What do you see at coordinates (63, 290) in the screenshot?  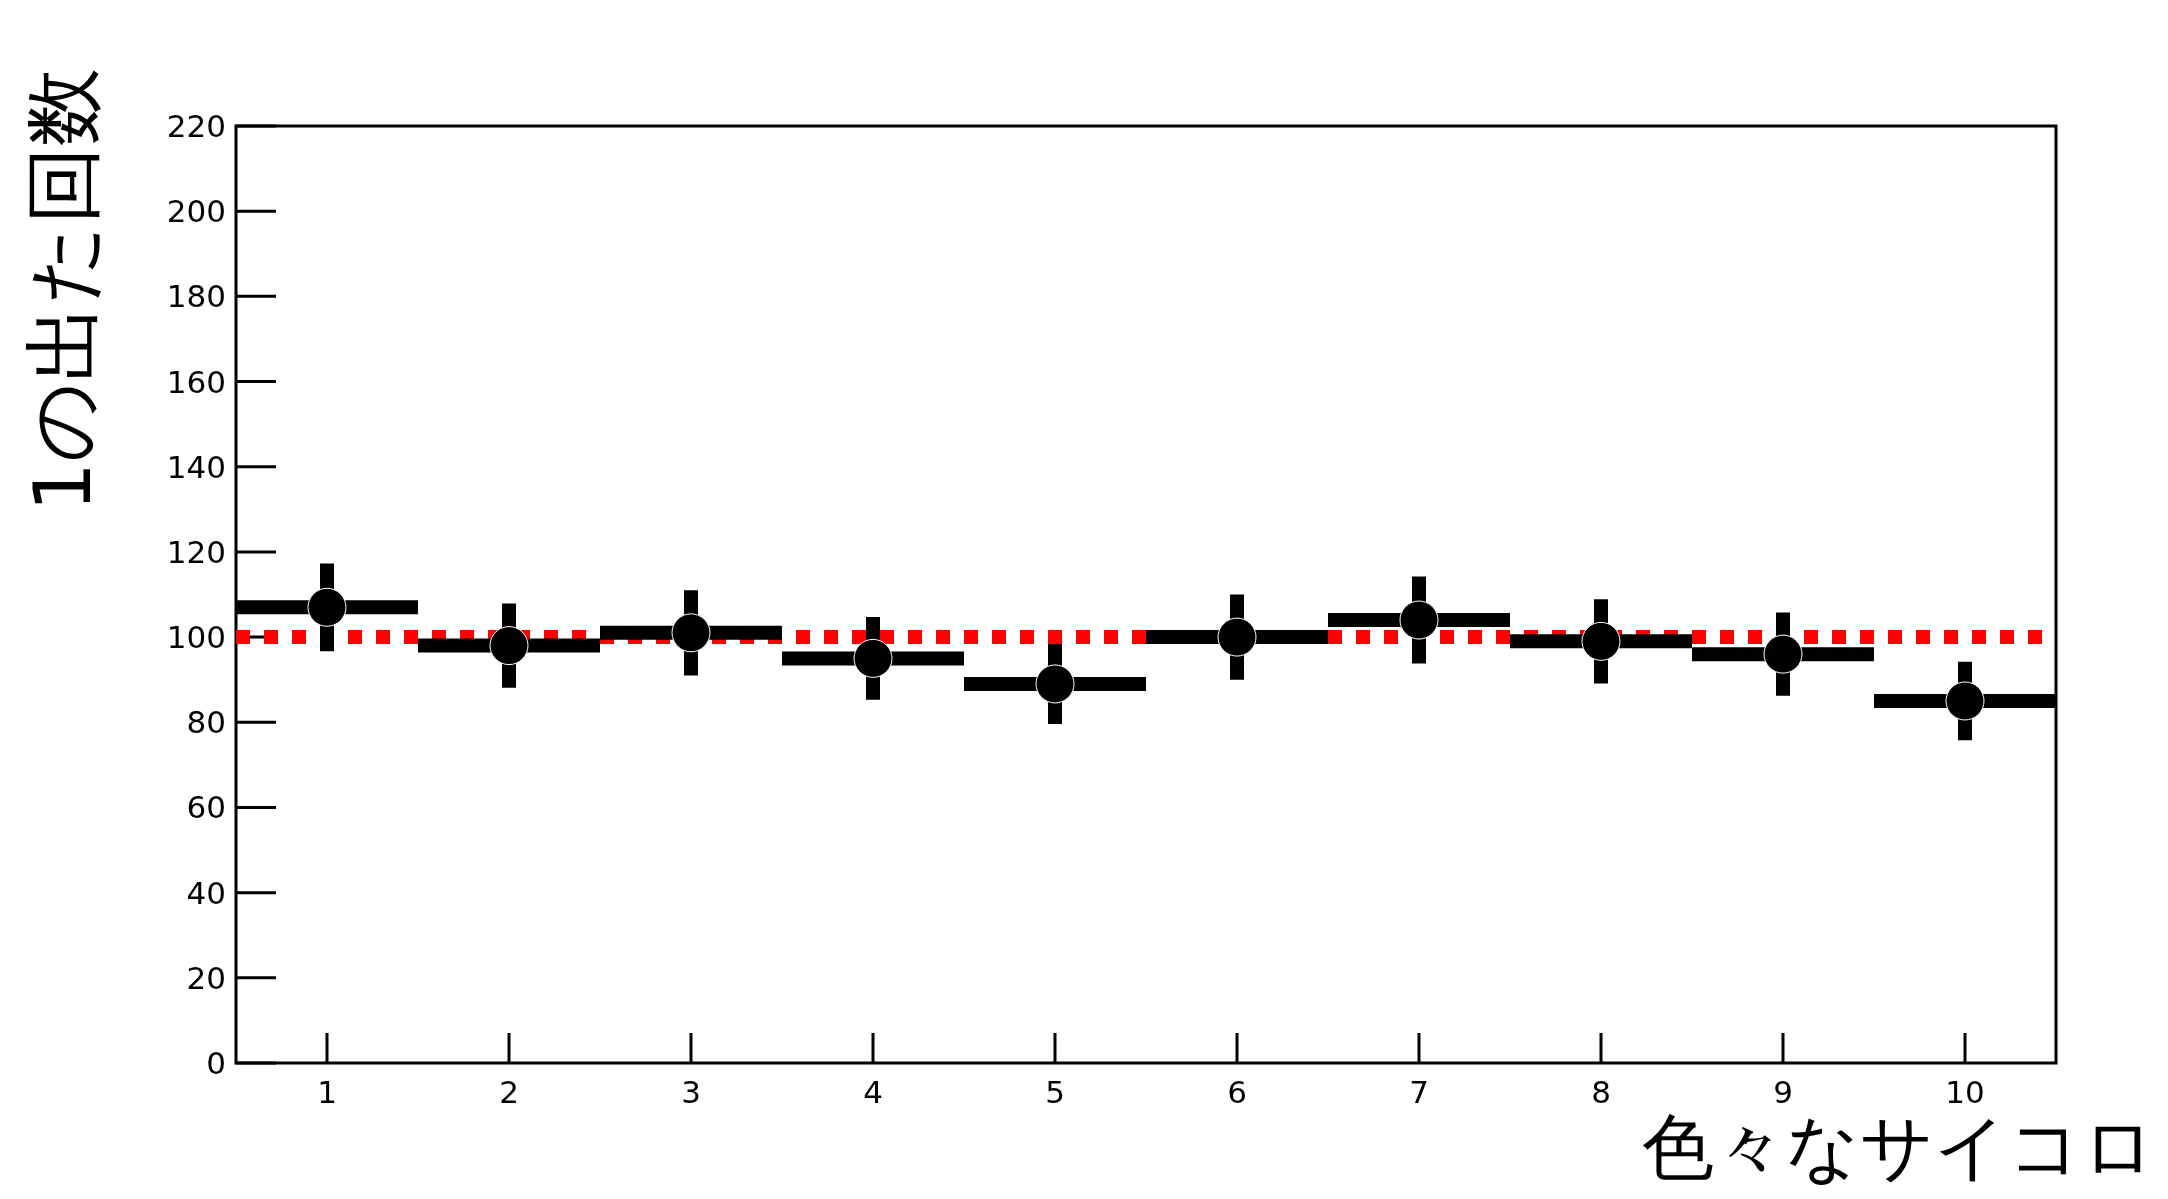 I see `y-axis-title: 1の出た回数` at bounding box center [63, 290].